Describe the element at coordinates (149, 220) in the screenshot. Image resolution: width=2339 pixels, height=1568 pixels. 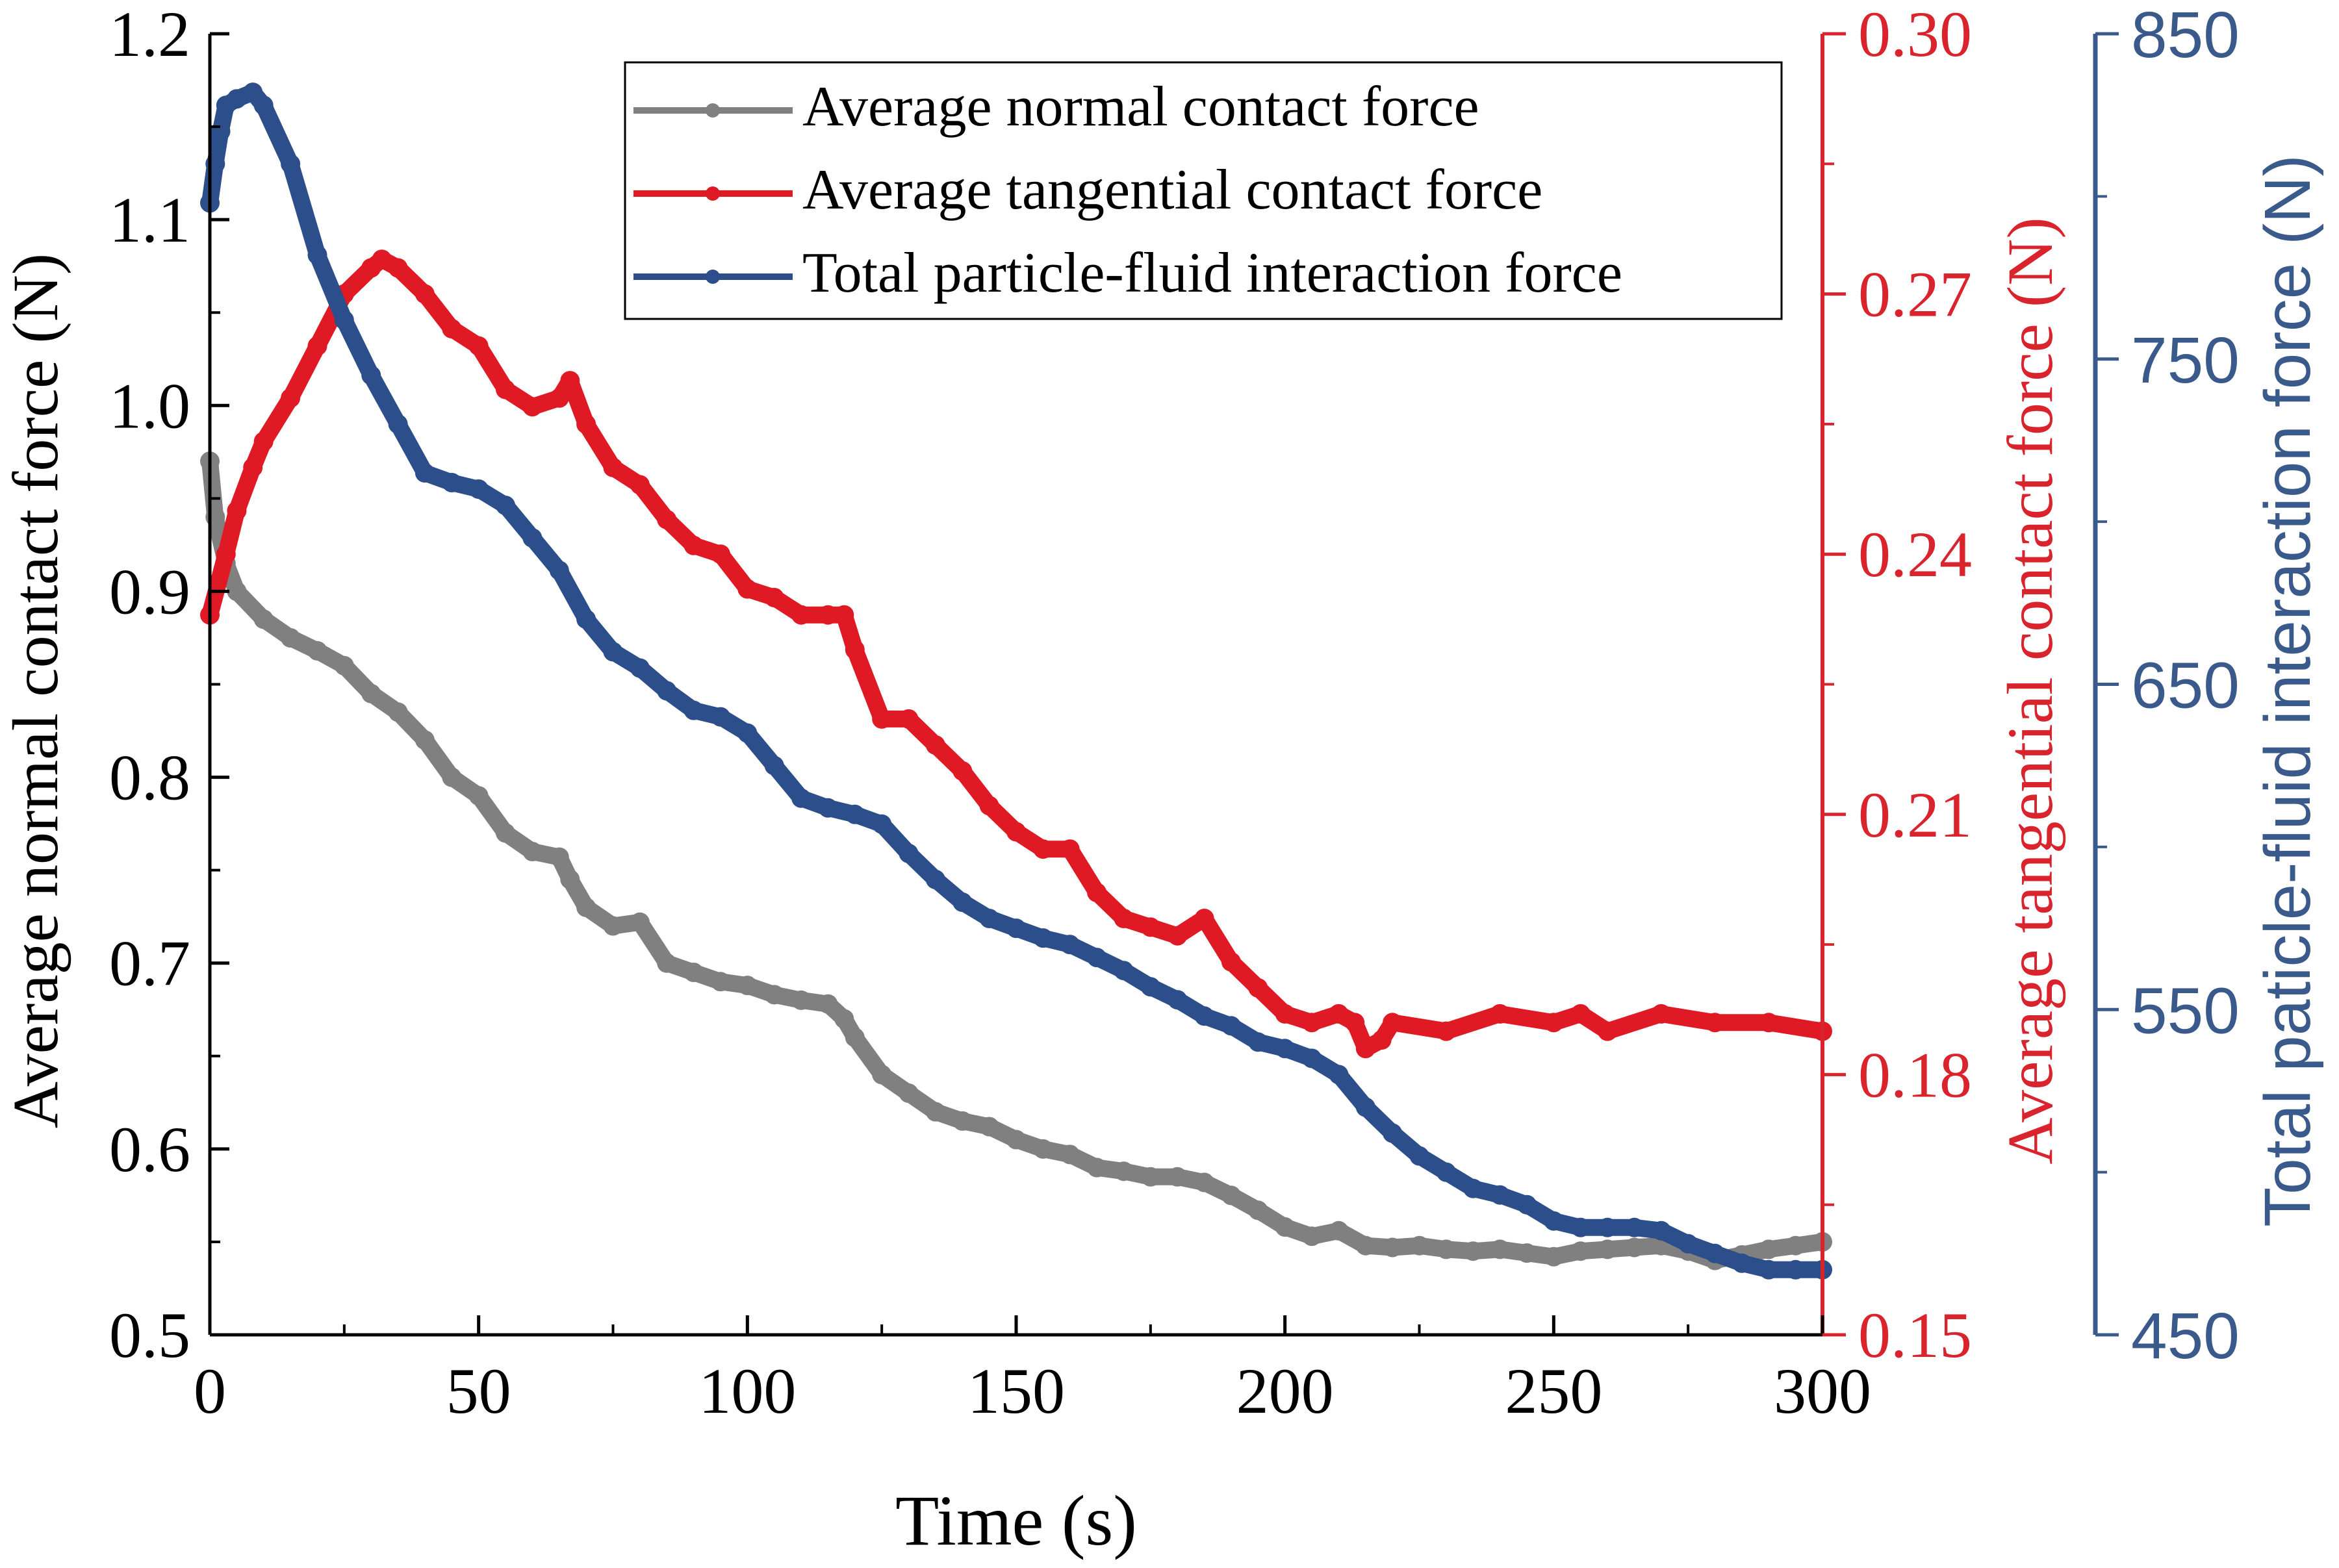
I see `left-tick-label: 1.1` at that location.